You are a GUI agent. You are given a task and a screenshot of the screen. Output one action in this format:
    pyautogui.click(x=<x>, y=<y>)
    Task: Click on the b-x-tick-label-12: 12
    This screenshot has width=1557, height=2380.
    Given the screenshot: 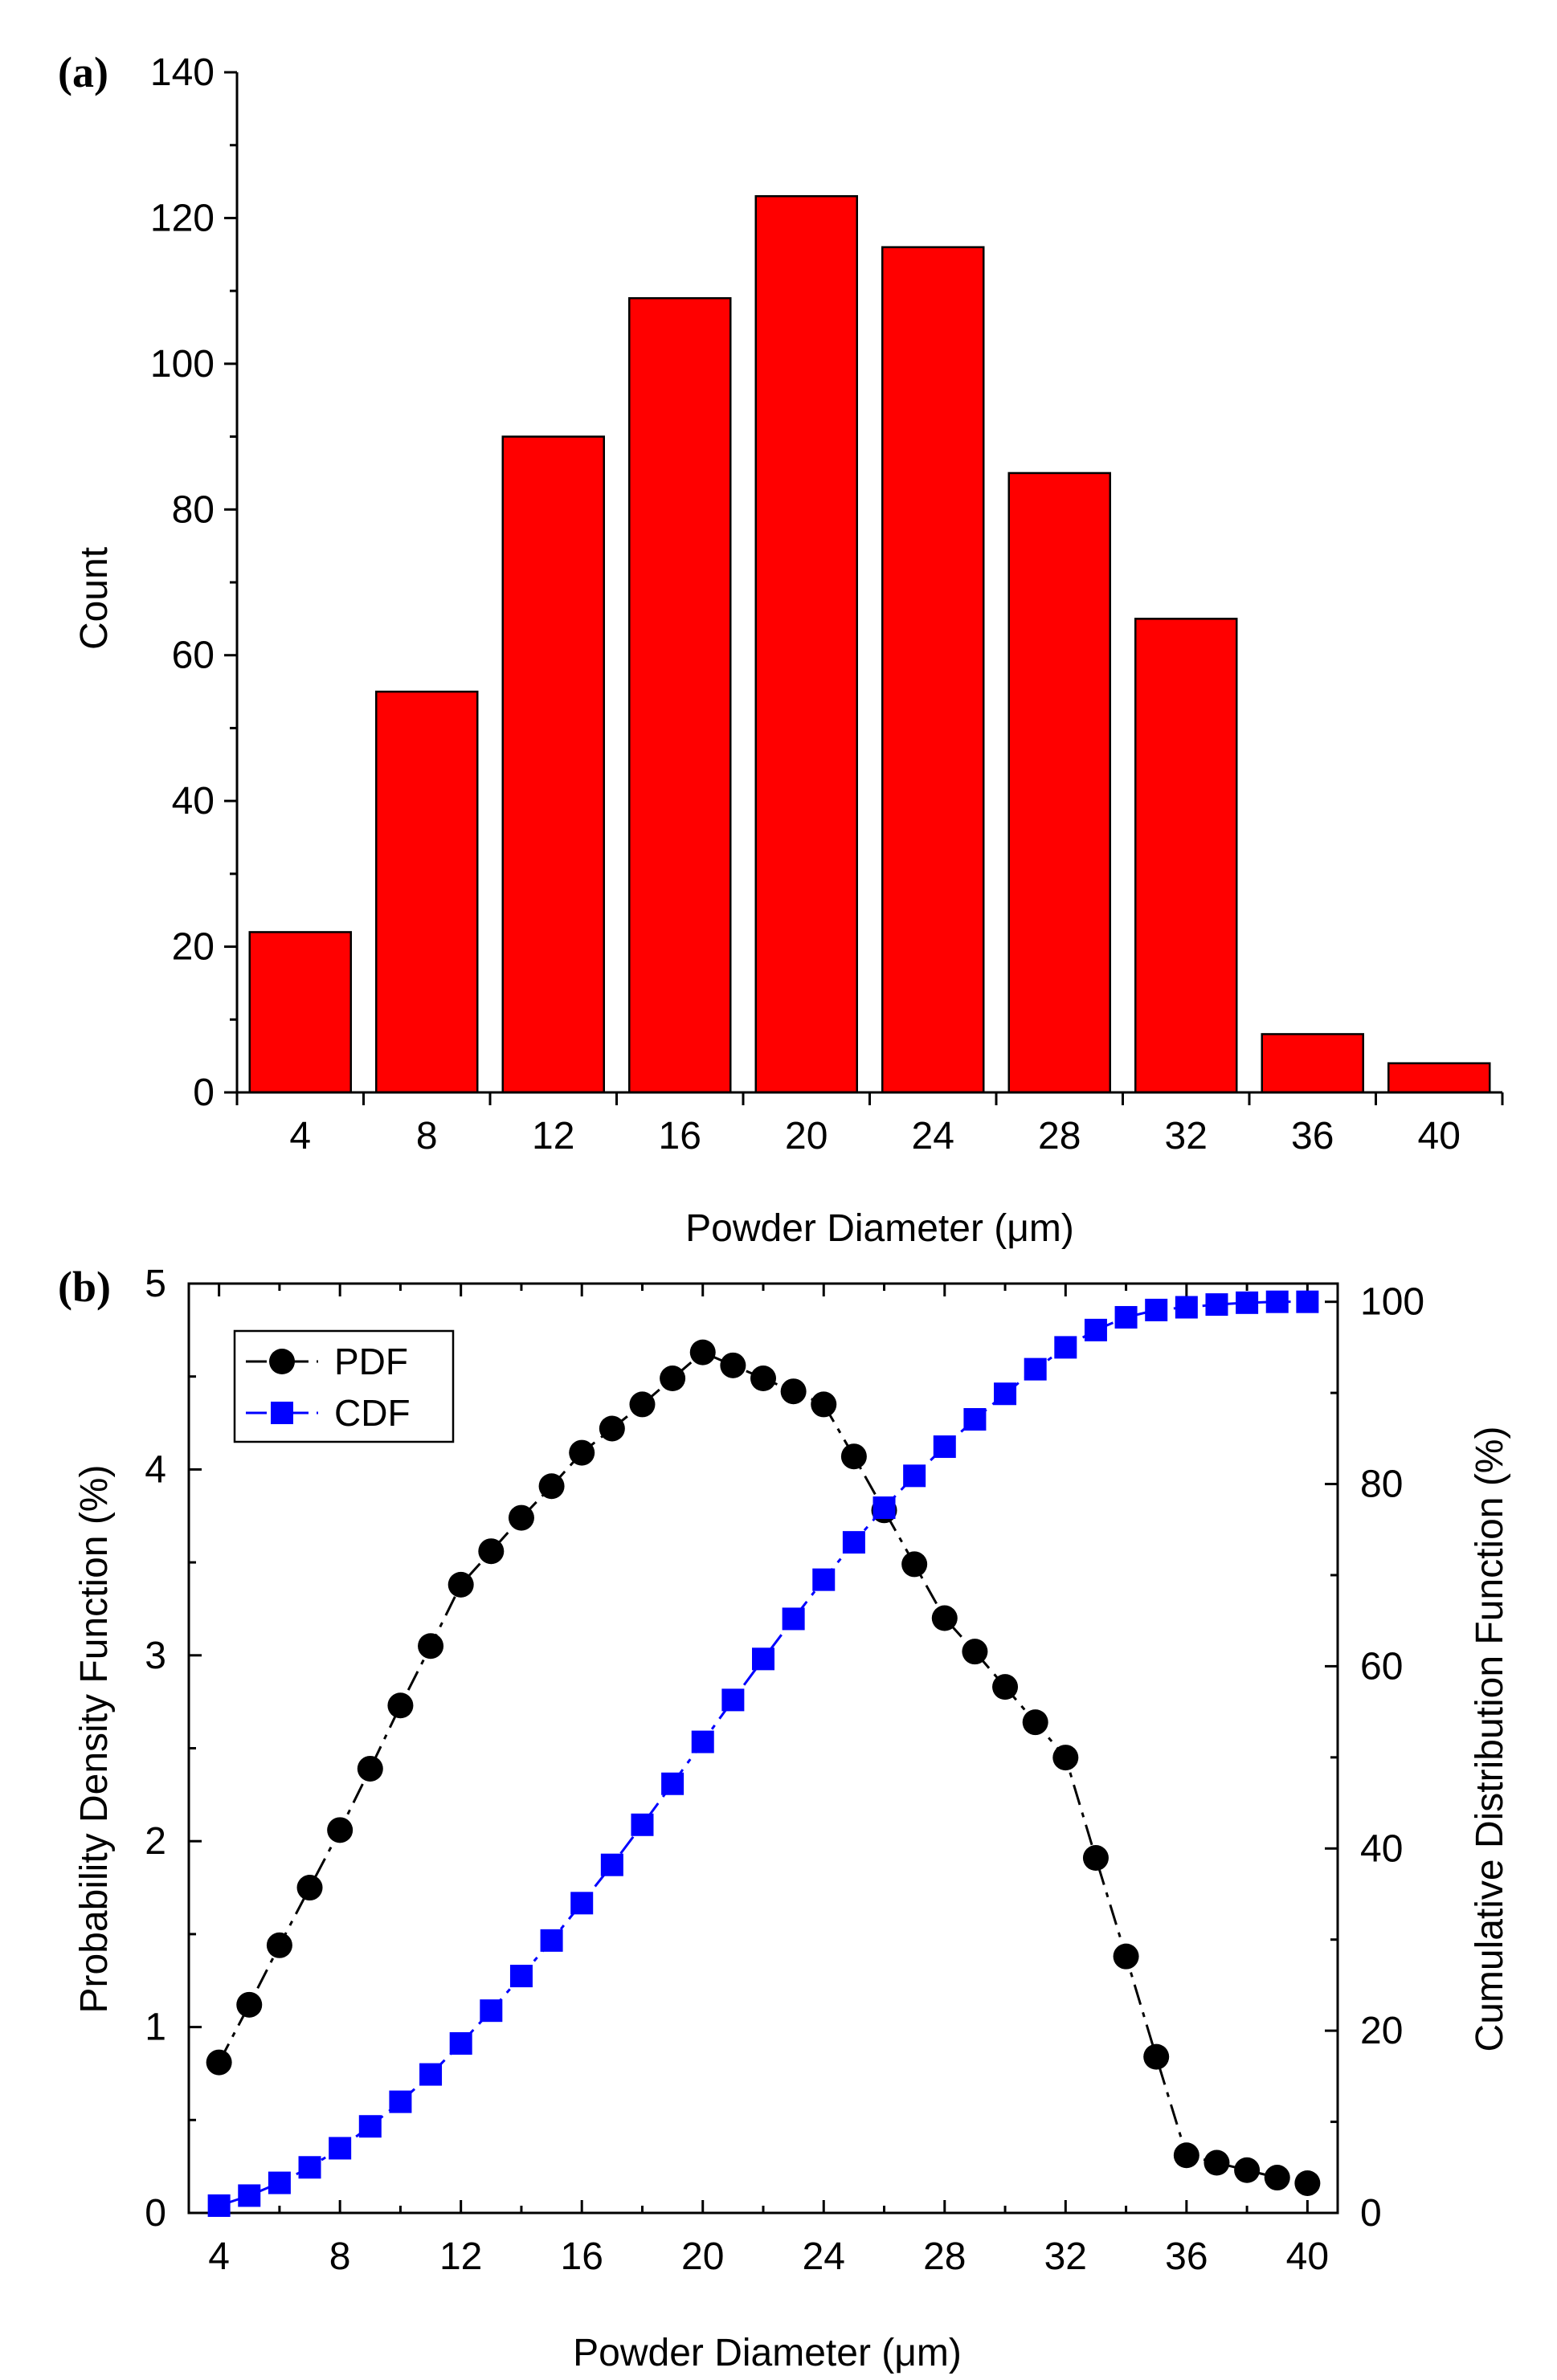 What is the action you would take?
    pyautogui.click(x=460, y=2256)
    